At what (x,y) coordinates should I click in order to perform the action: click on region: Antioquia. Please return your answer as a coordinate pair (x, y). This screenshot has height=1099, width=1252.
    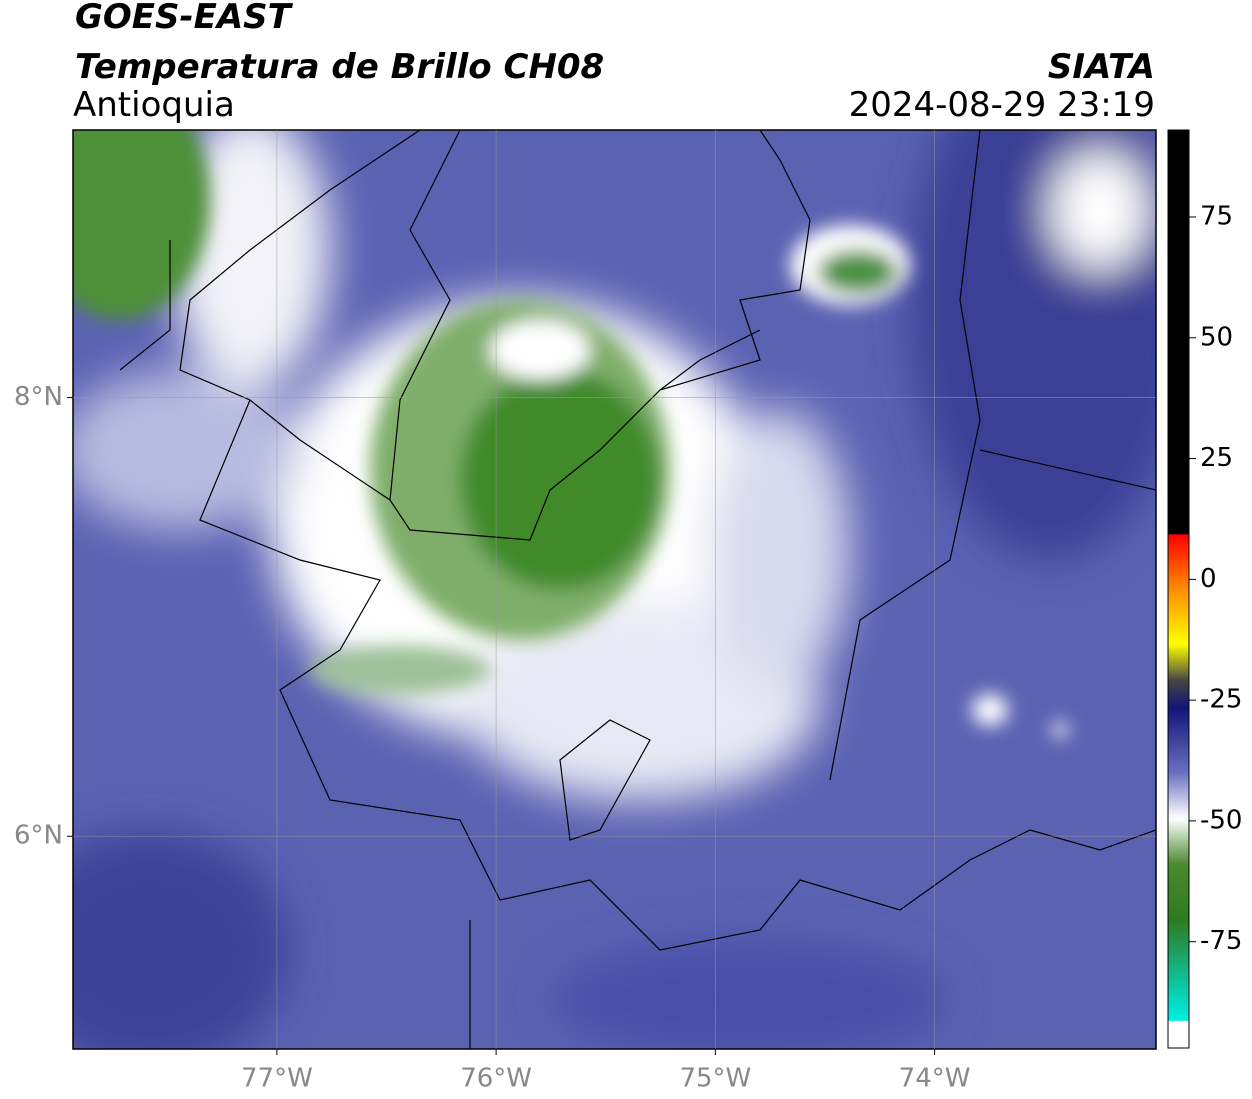
    Looking at the image, I should click on (154, 105).